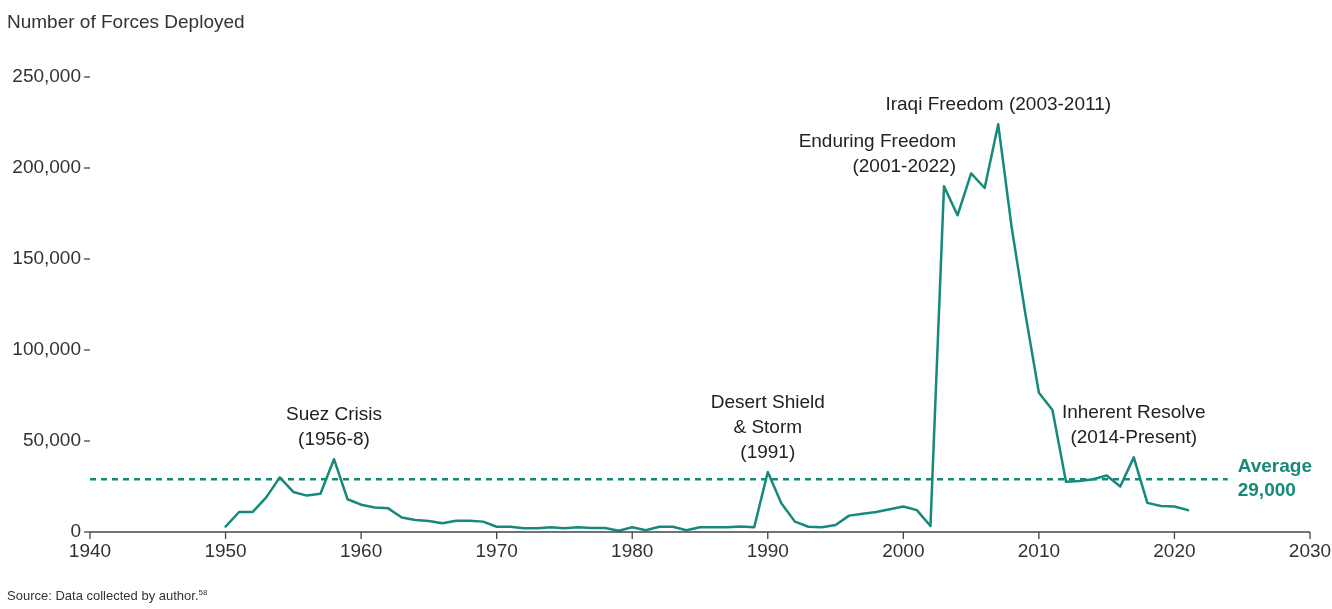 Image resolution: width=1332 pixels, height=609 pixels. What do you see at coordinates (46, 167) in the screenshot?
I see `y-tick-label: 200,000` at bounding box center [46, 167].